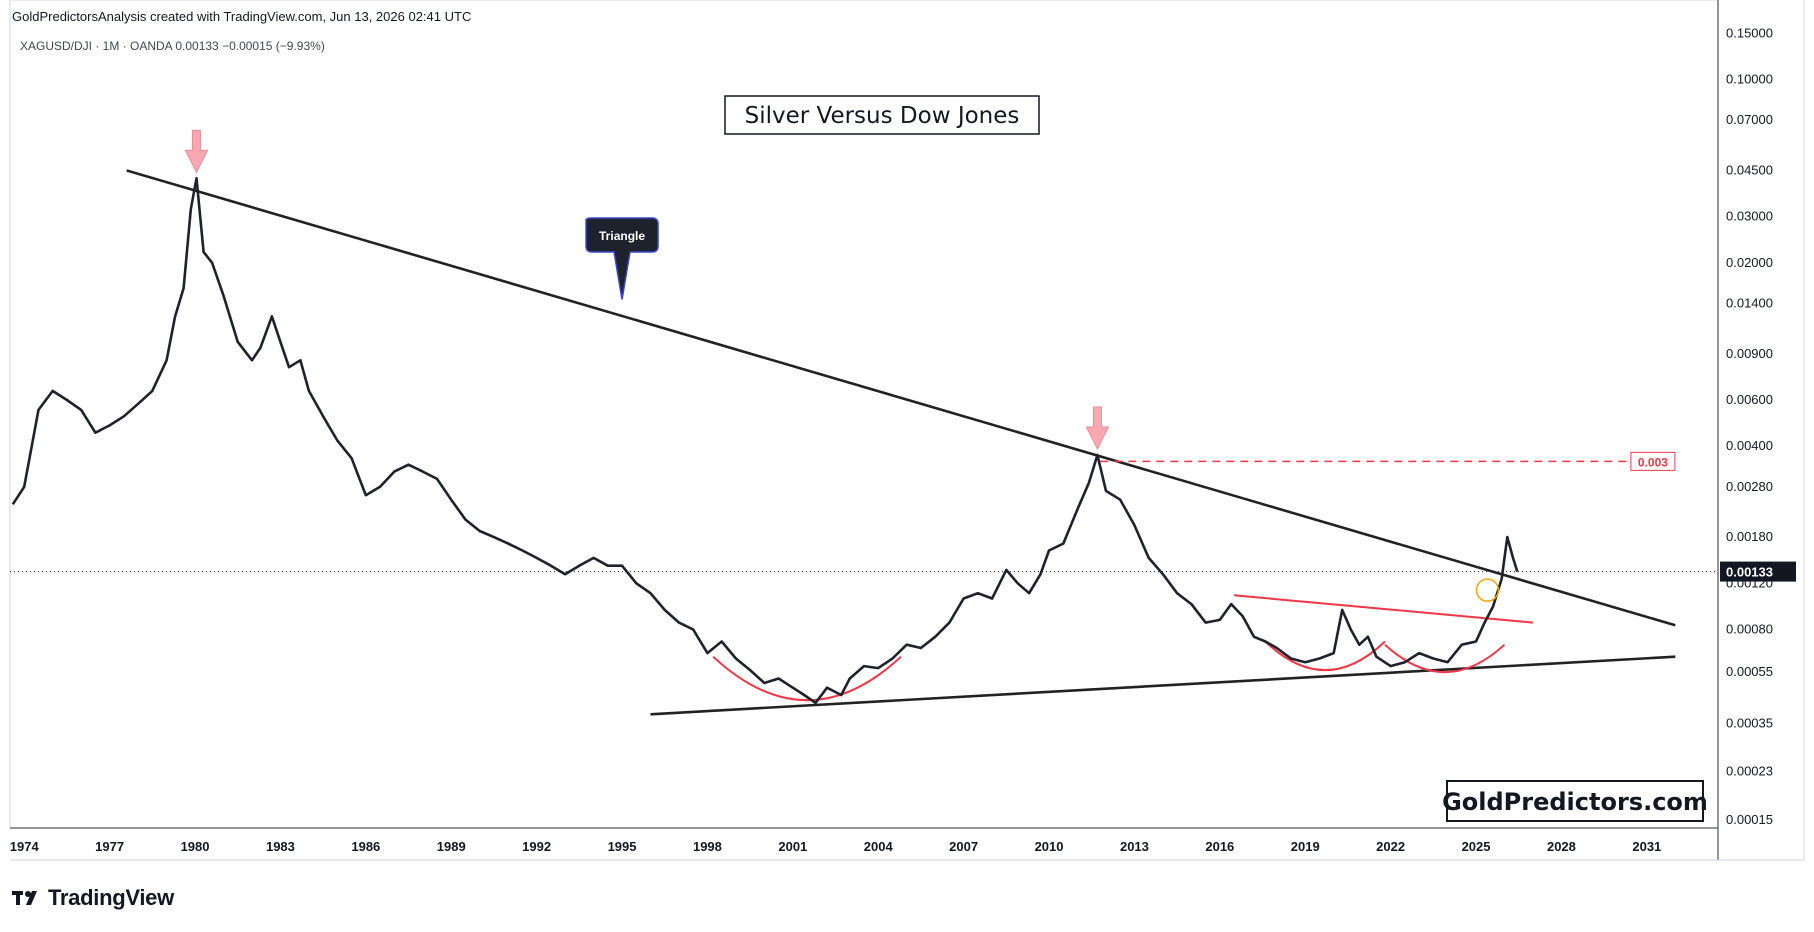 The width and height of the screenshot is (1814, 932). What do you see at coordinates (536, 846) in the screenshot?
I see `x-tick-label: 1992` at bounding box center [536, 846].